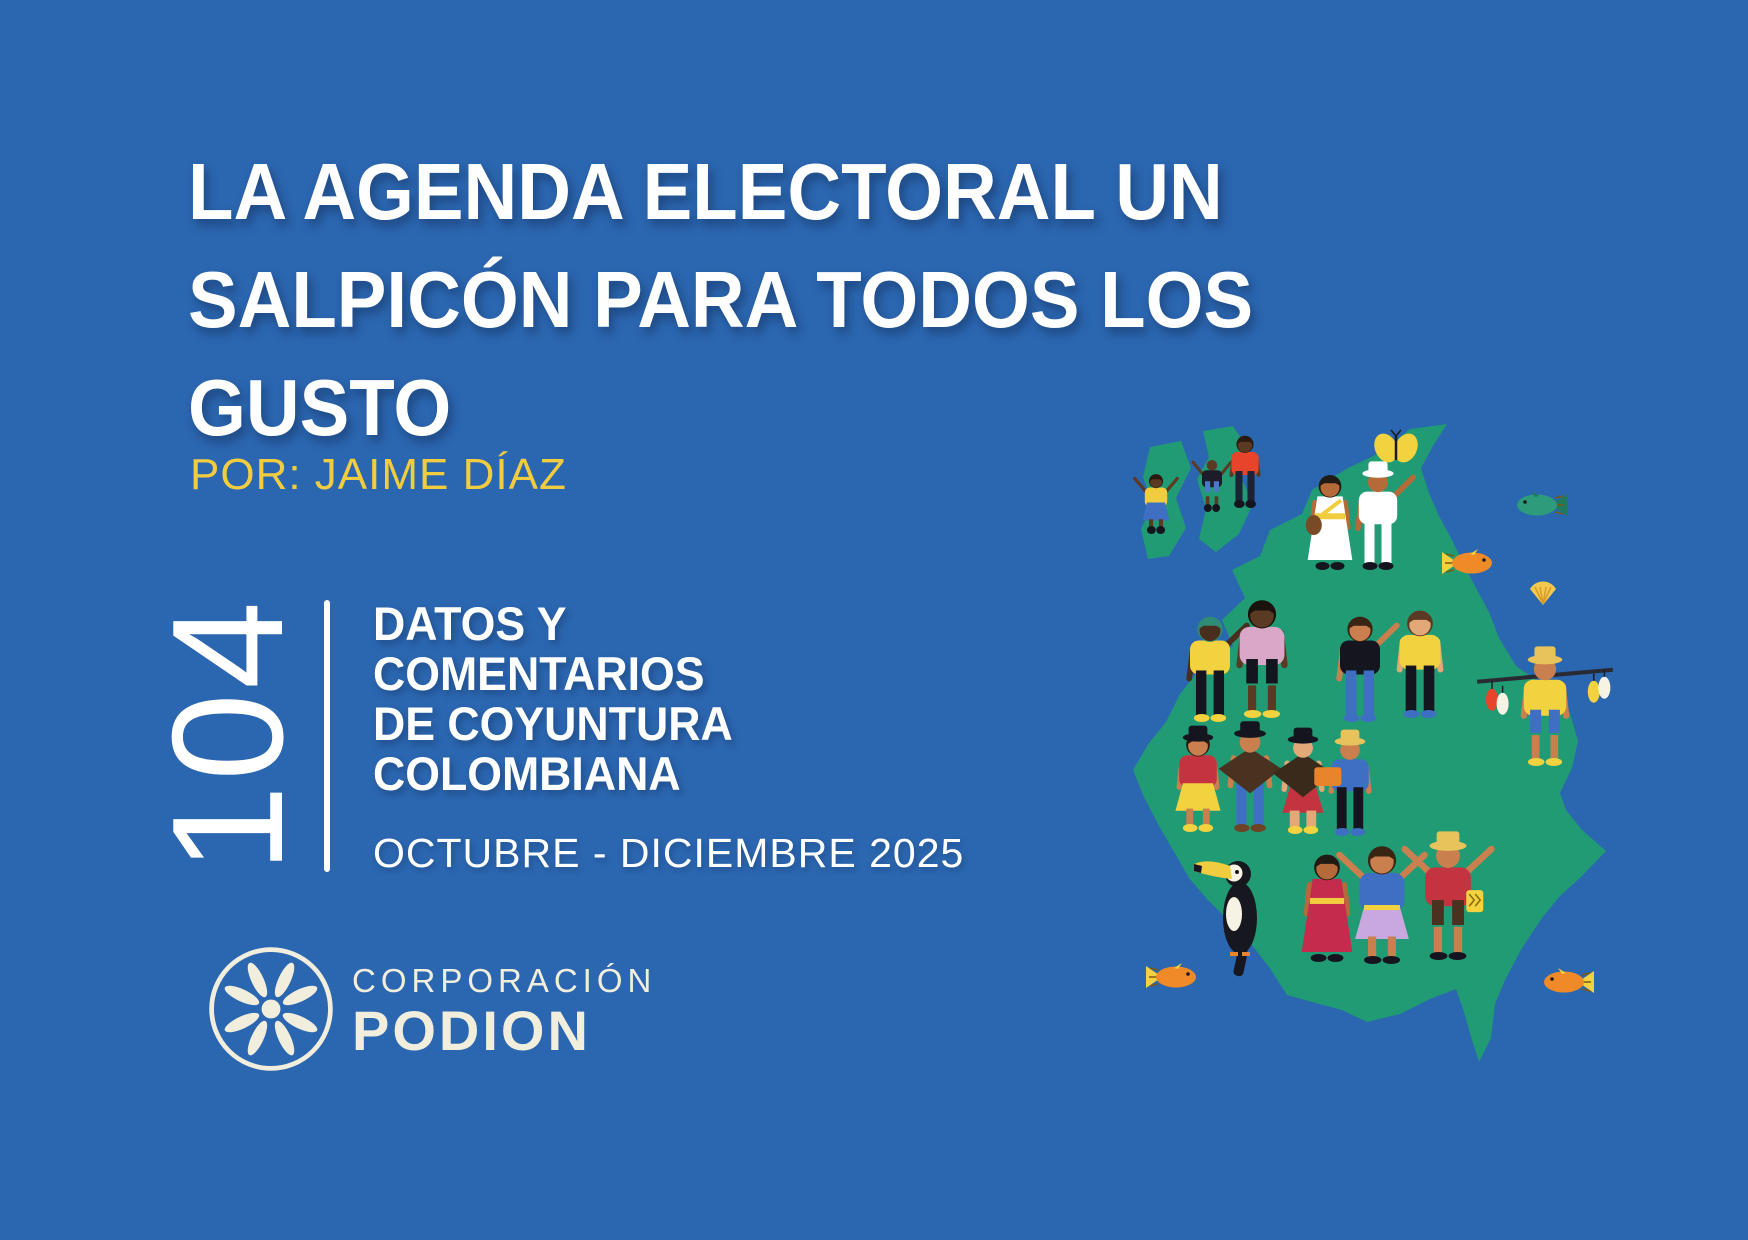  Describe the element at coordinates (527, 773) in the screenshot. I see `topic-line-4: COLOMBIANA` at that location.